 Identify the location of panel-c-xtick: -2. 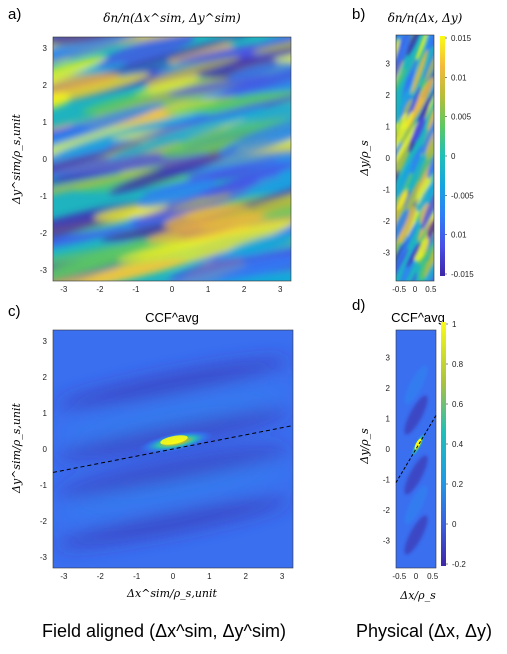
(101, 576).